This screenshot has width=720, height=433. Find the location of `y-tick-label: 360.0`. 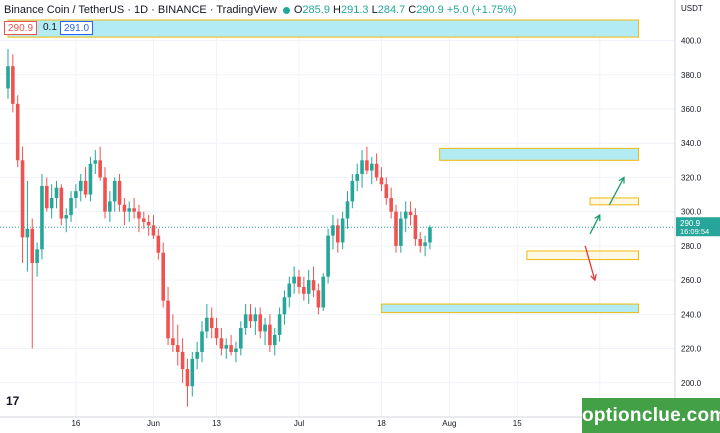

y-tick-label: 360.0 is located at coordinates (691, 109).